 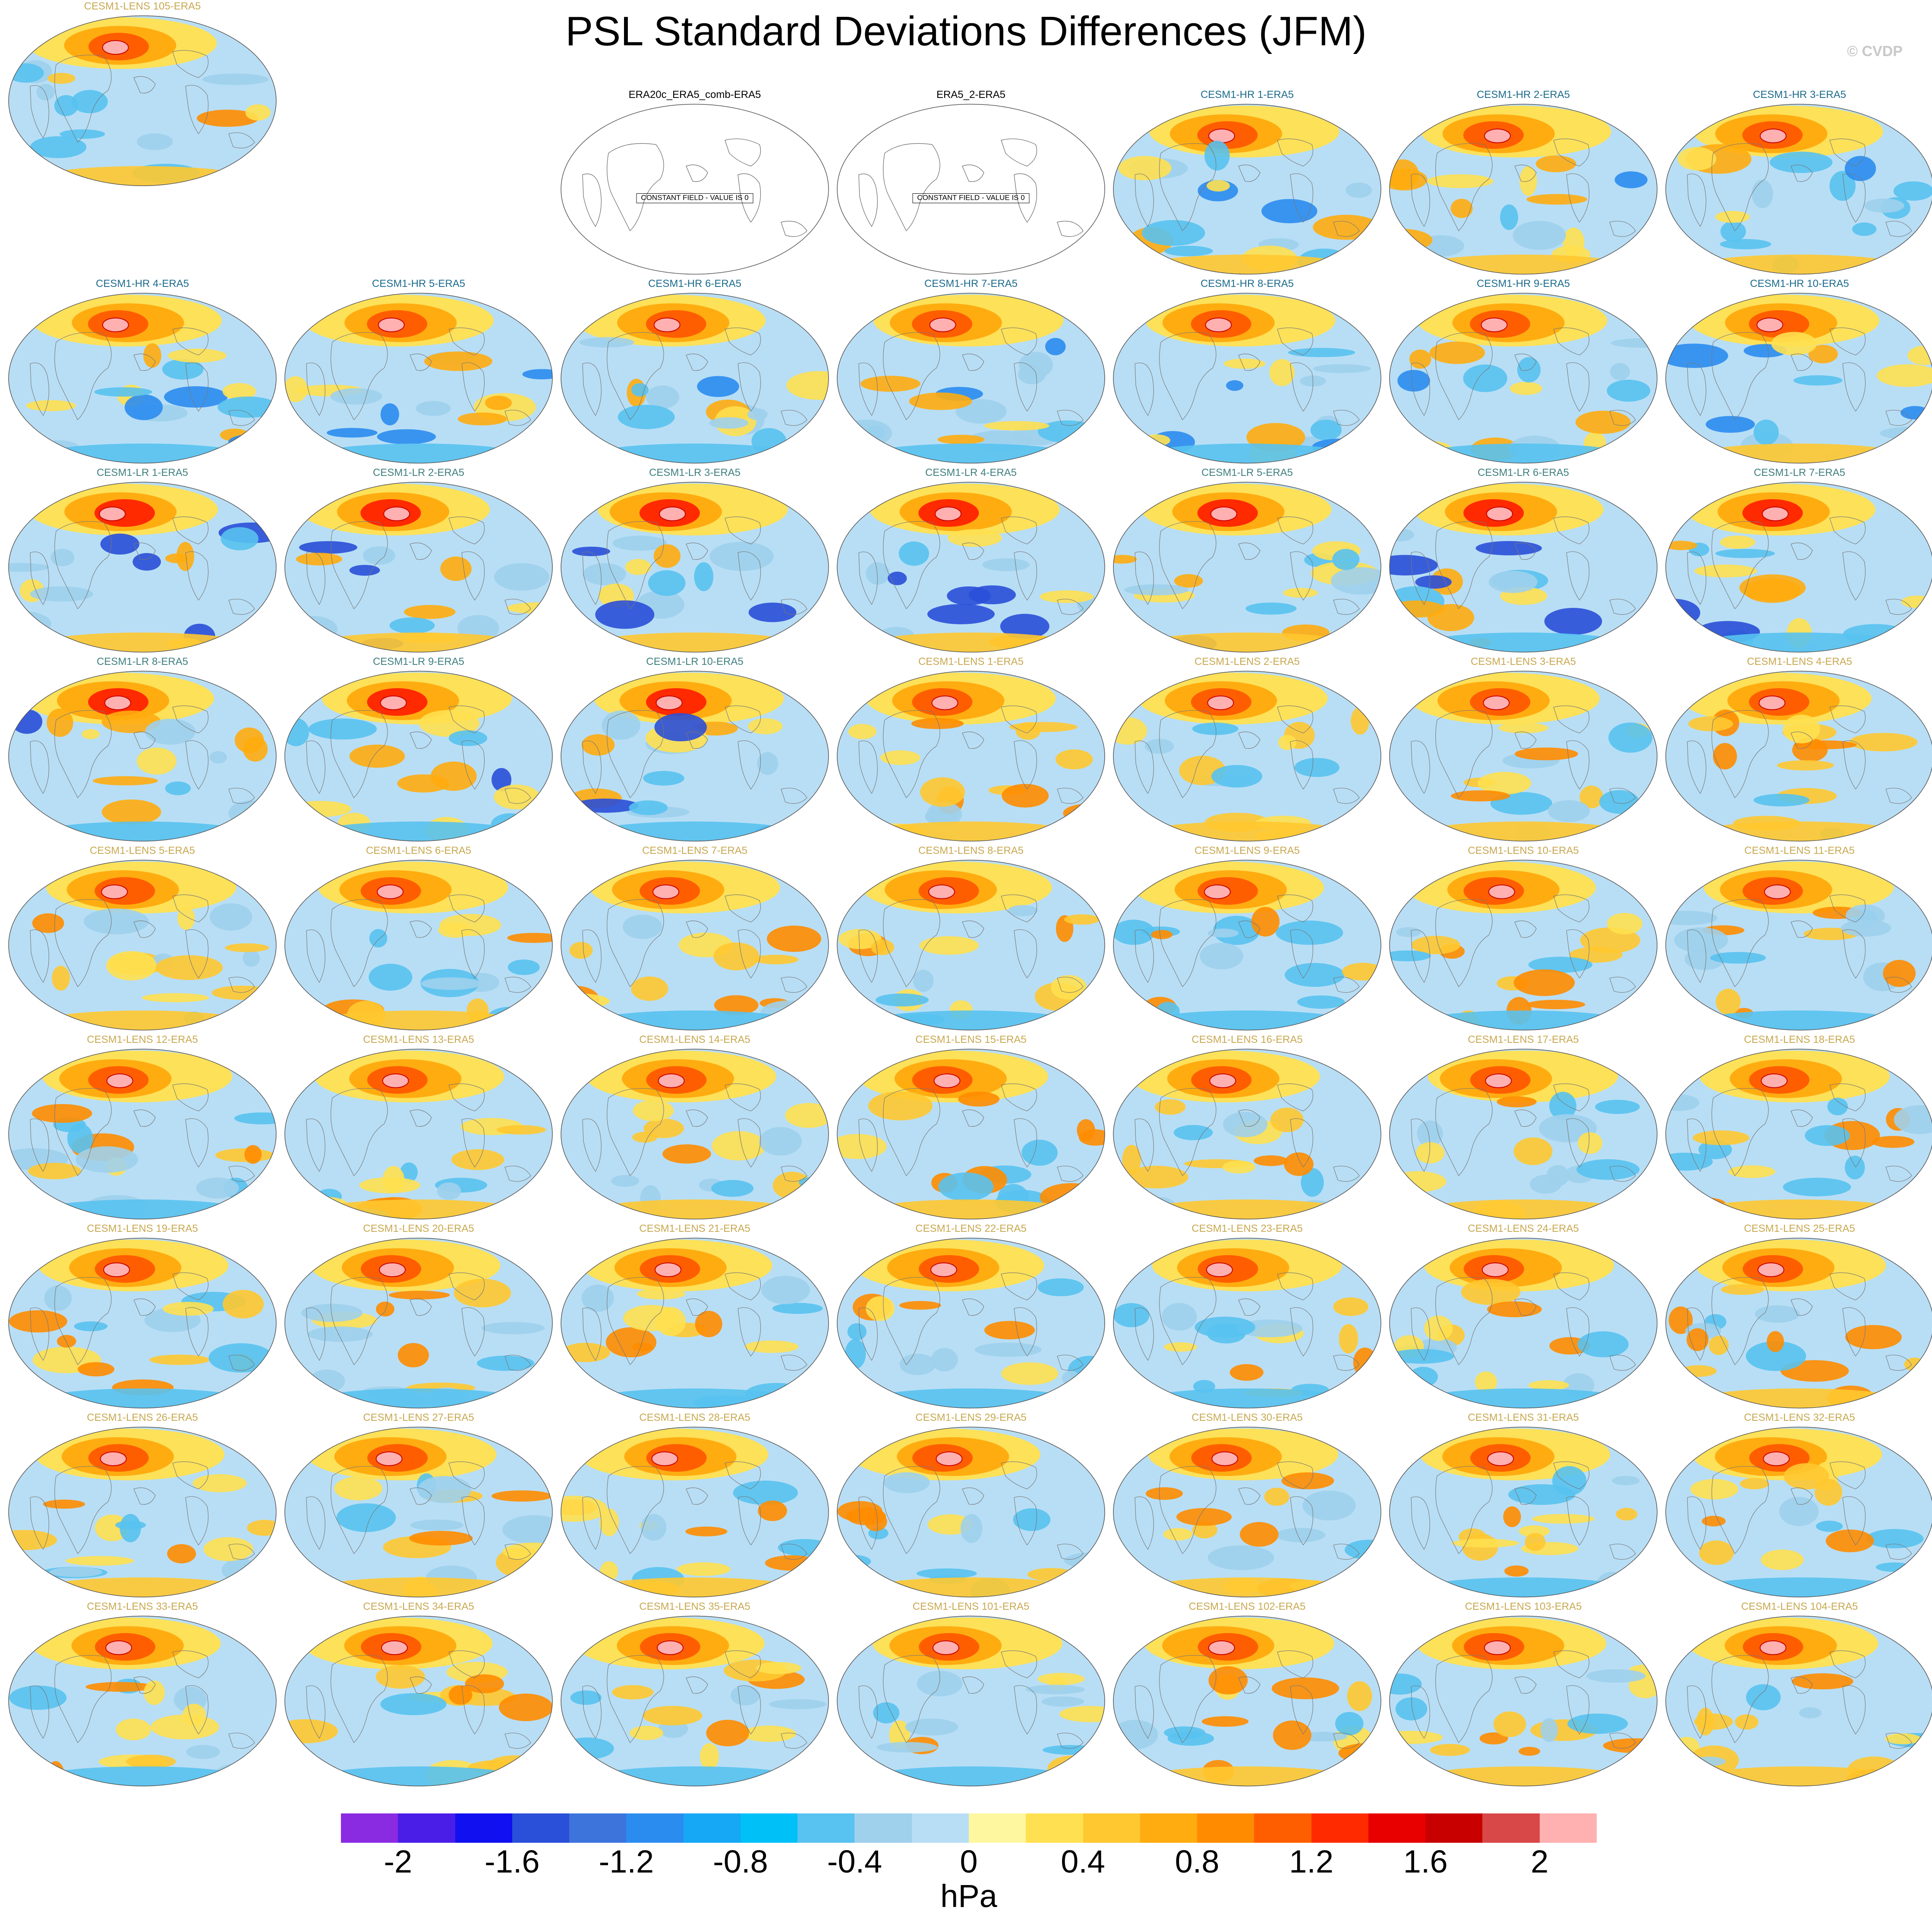 What do you see at coordinates (418, 661) in the screenshot?
I see `map-panel-title: CESM1-LR 9-ERA5` at bounding box center [418, 661].